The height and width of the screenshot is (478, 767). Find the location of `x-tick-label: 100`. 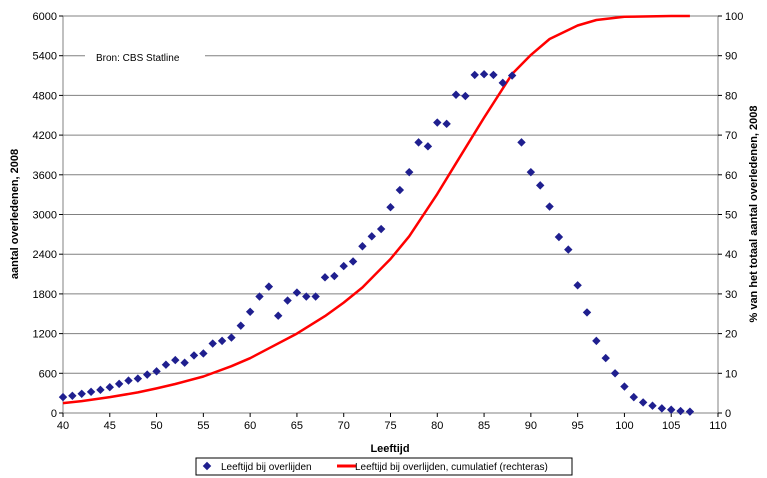

x-tick-label: 100 is located at coordinates (624, 426).